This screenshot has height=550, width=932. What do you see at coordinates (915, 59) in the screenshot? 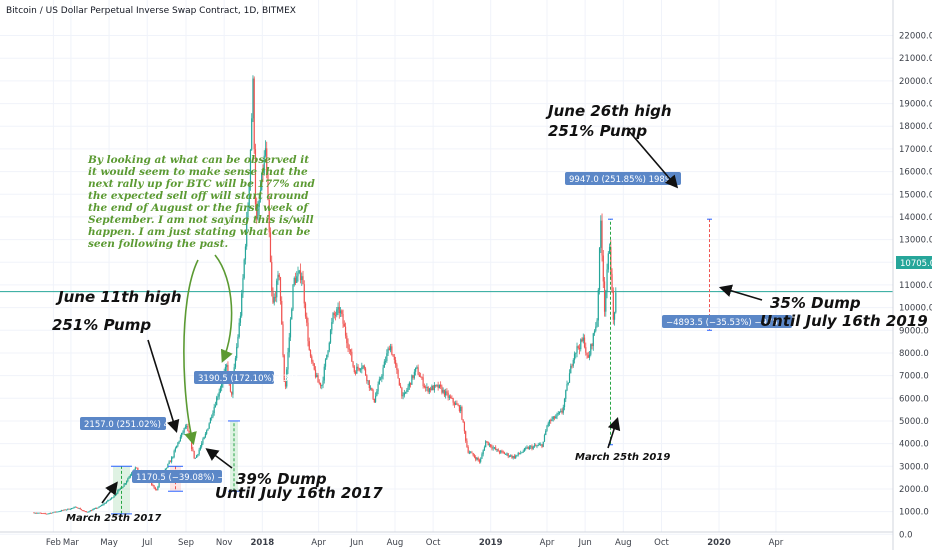
I see `y-tick-label: 21000.0` at bounding box center [915, 59].